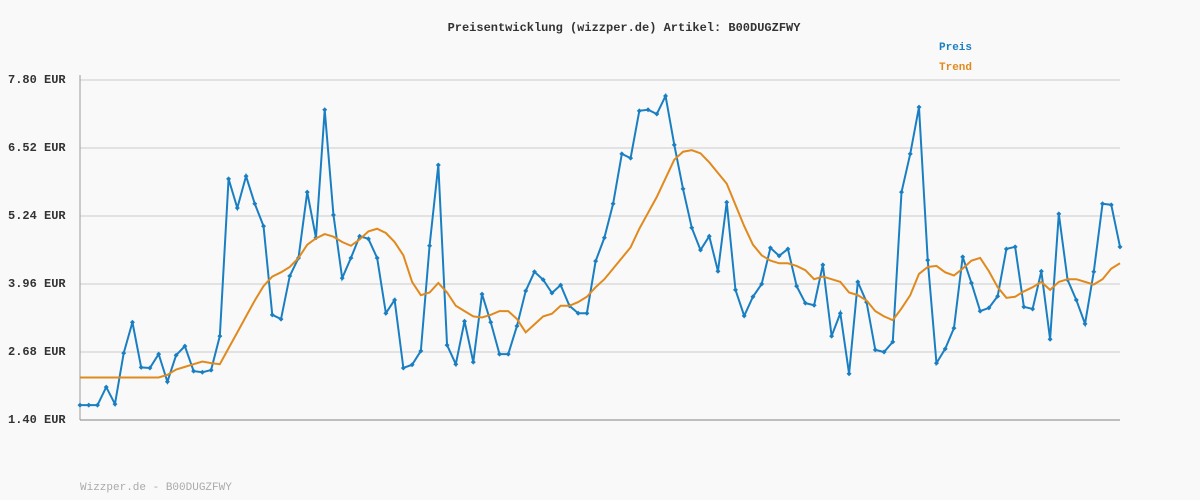 The image size is (1200, 500). What do you see at coordinates (37, 148) in the screenshot?
I see `y-tick-label: 6.52 EUR` at bounding box center [37, 148].